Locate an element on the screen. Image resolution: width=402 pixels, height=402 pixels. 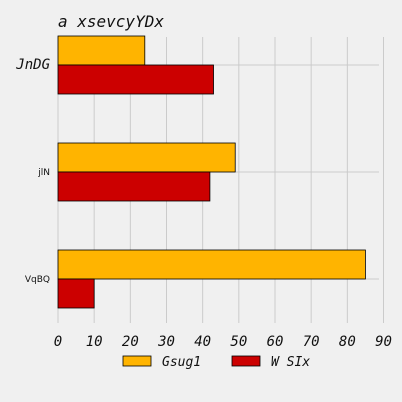
x-tick-label: 90 is located at coordinates (383, 342).